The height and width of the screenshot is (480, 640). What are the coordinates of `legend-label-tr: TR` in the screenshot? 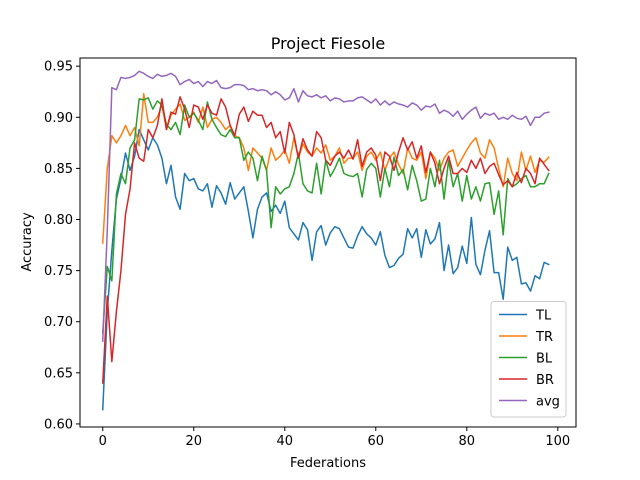 It's located at (544, 337).